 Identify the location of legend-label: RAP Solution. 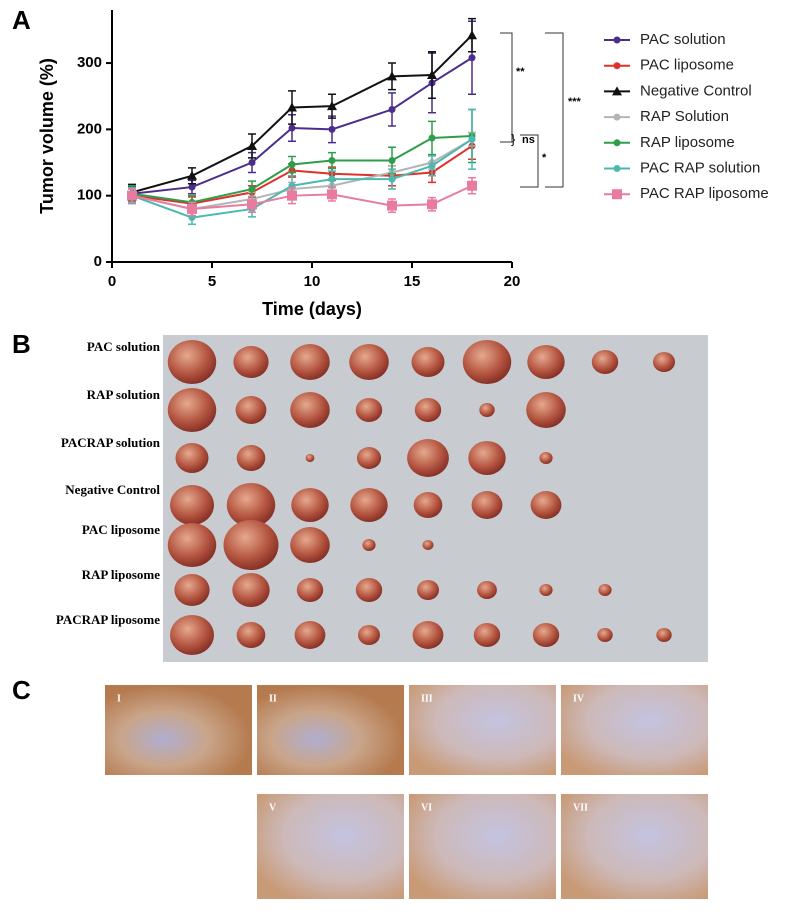
(684, 116).